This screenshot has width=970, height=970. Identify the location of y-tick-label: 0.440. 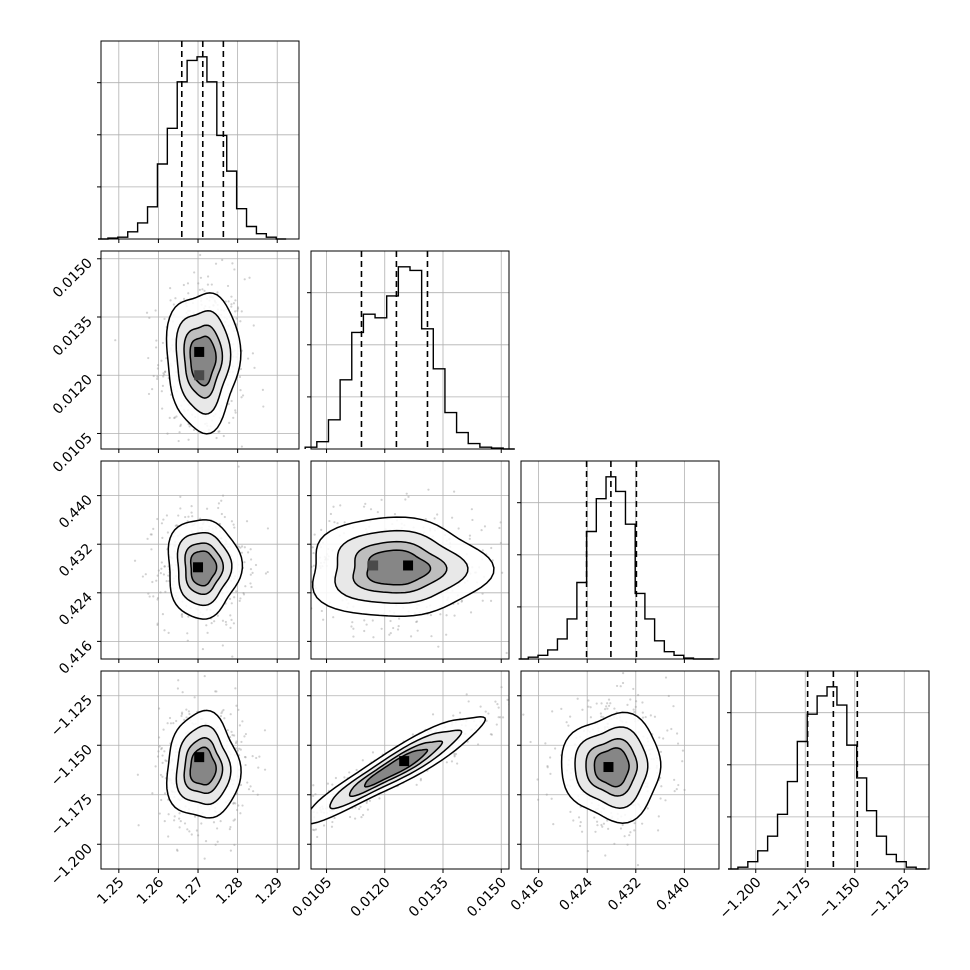
(76, 512).